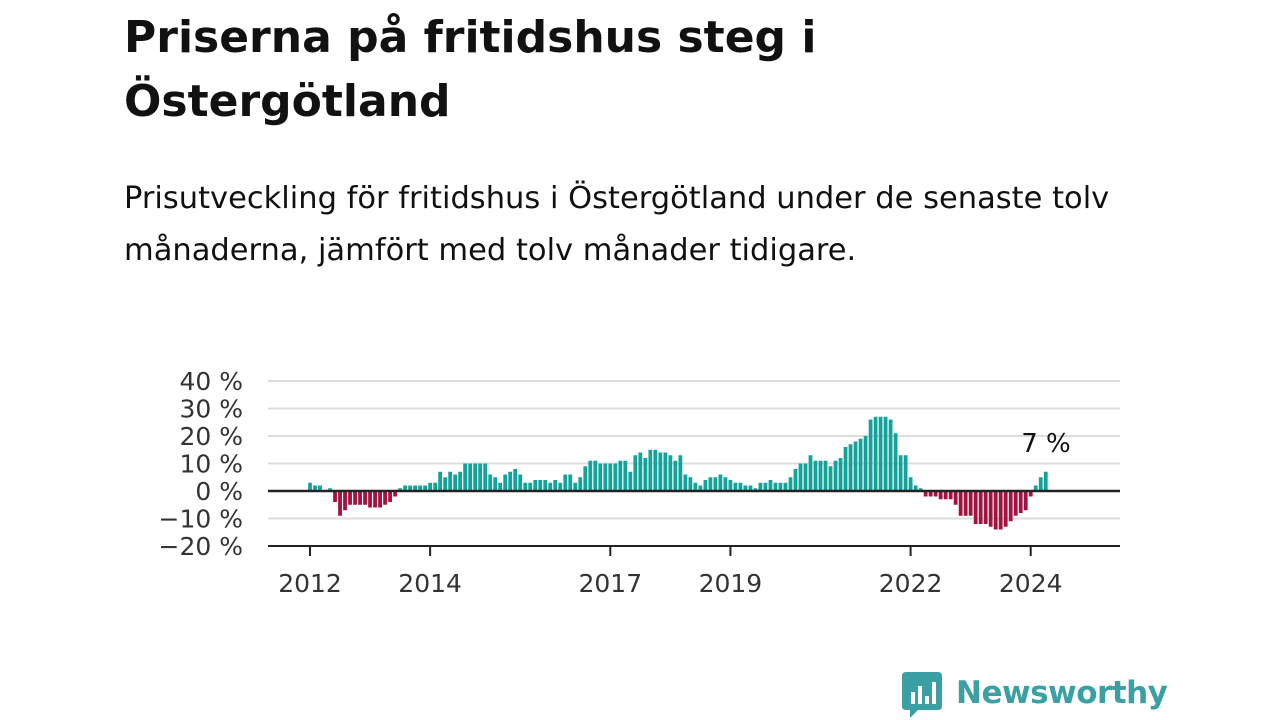 Image resolution: width=1280 pixels, height=720 pixels. I want to click on annotations: 7 %, so click(1046, 444).